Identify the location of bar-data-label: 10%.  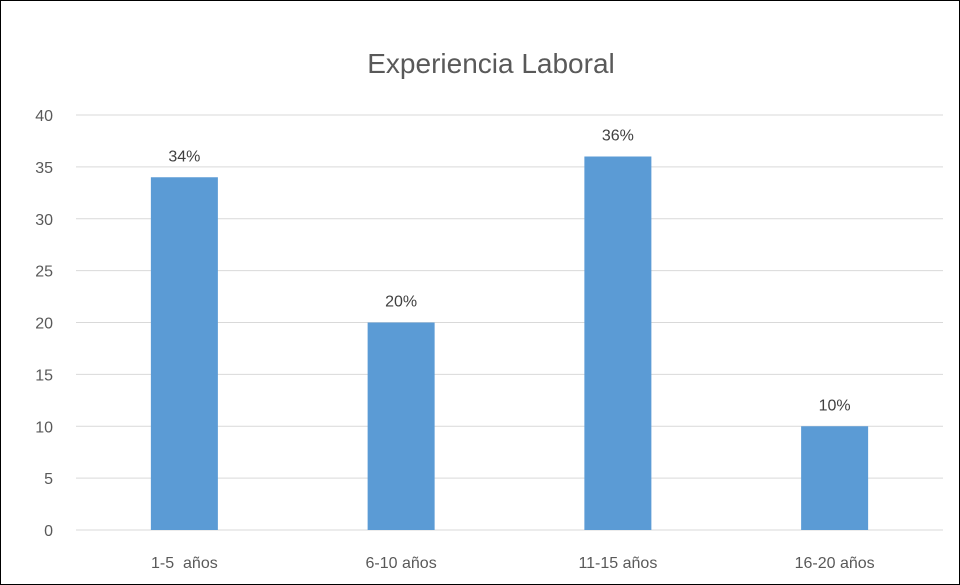
(835, 405).